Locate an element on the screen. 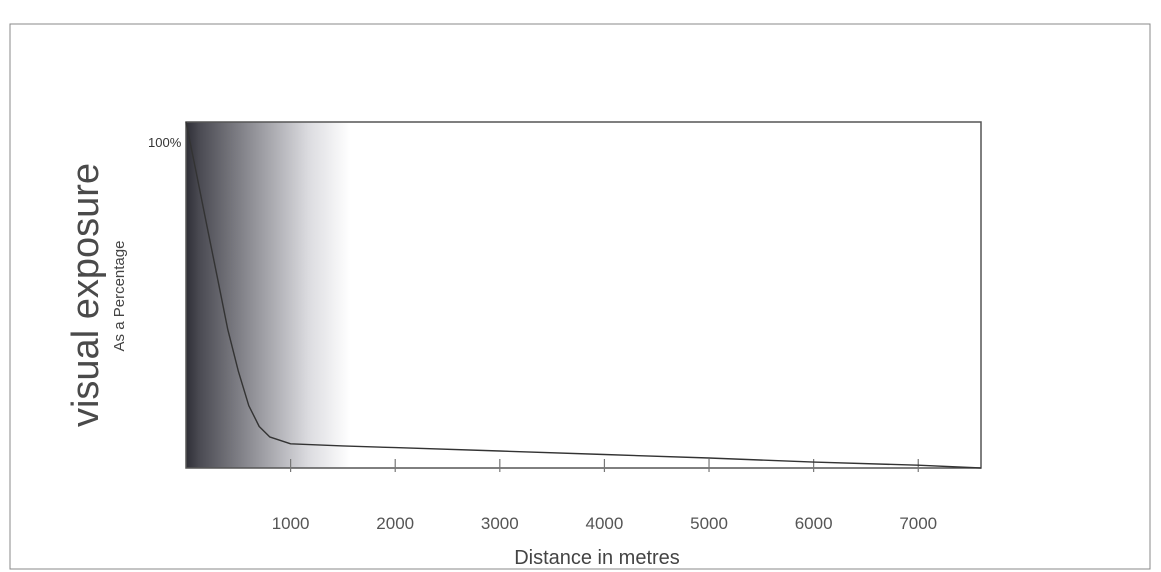 Image resolution: width=1161 pixels, height=572 pixels. y-tick-label: 100% is located at coordinates (165, 142).